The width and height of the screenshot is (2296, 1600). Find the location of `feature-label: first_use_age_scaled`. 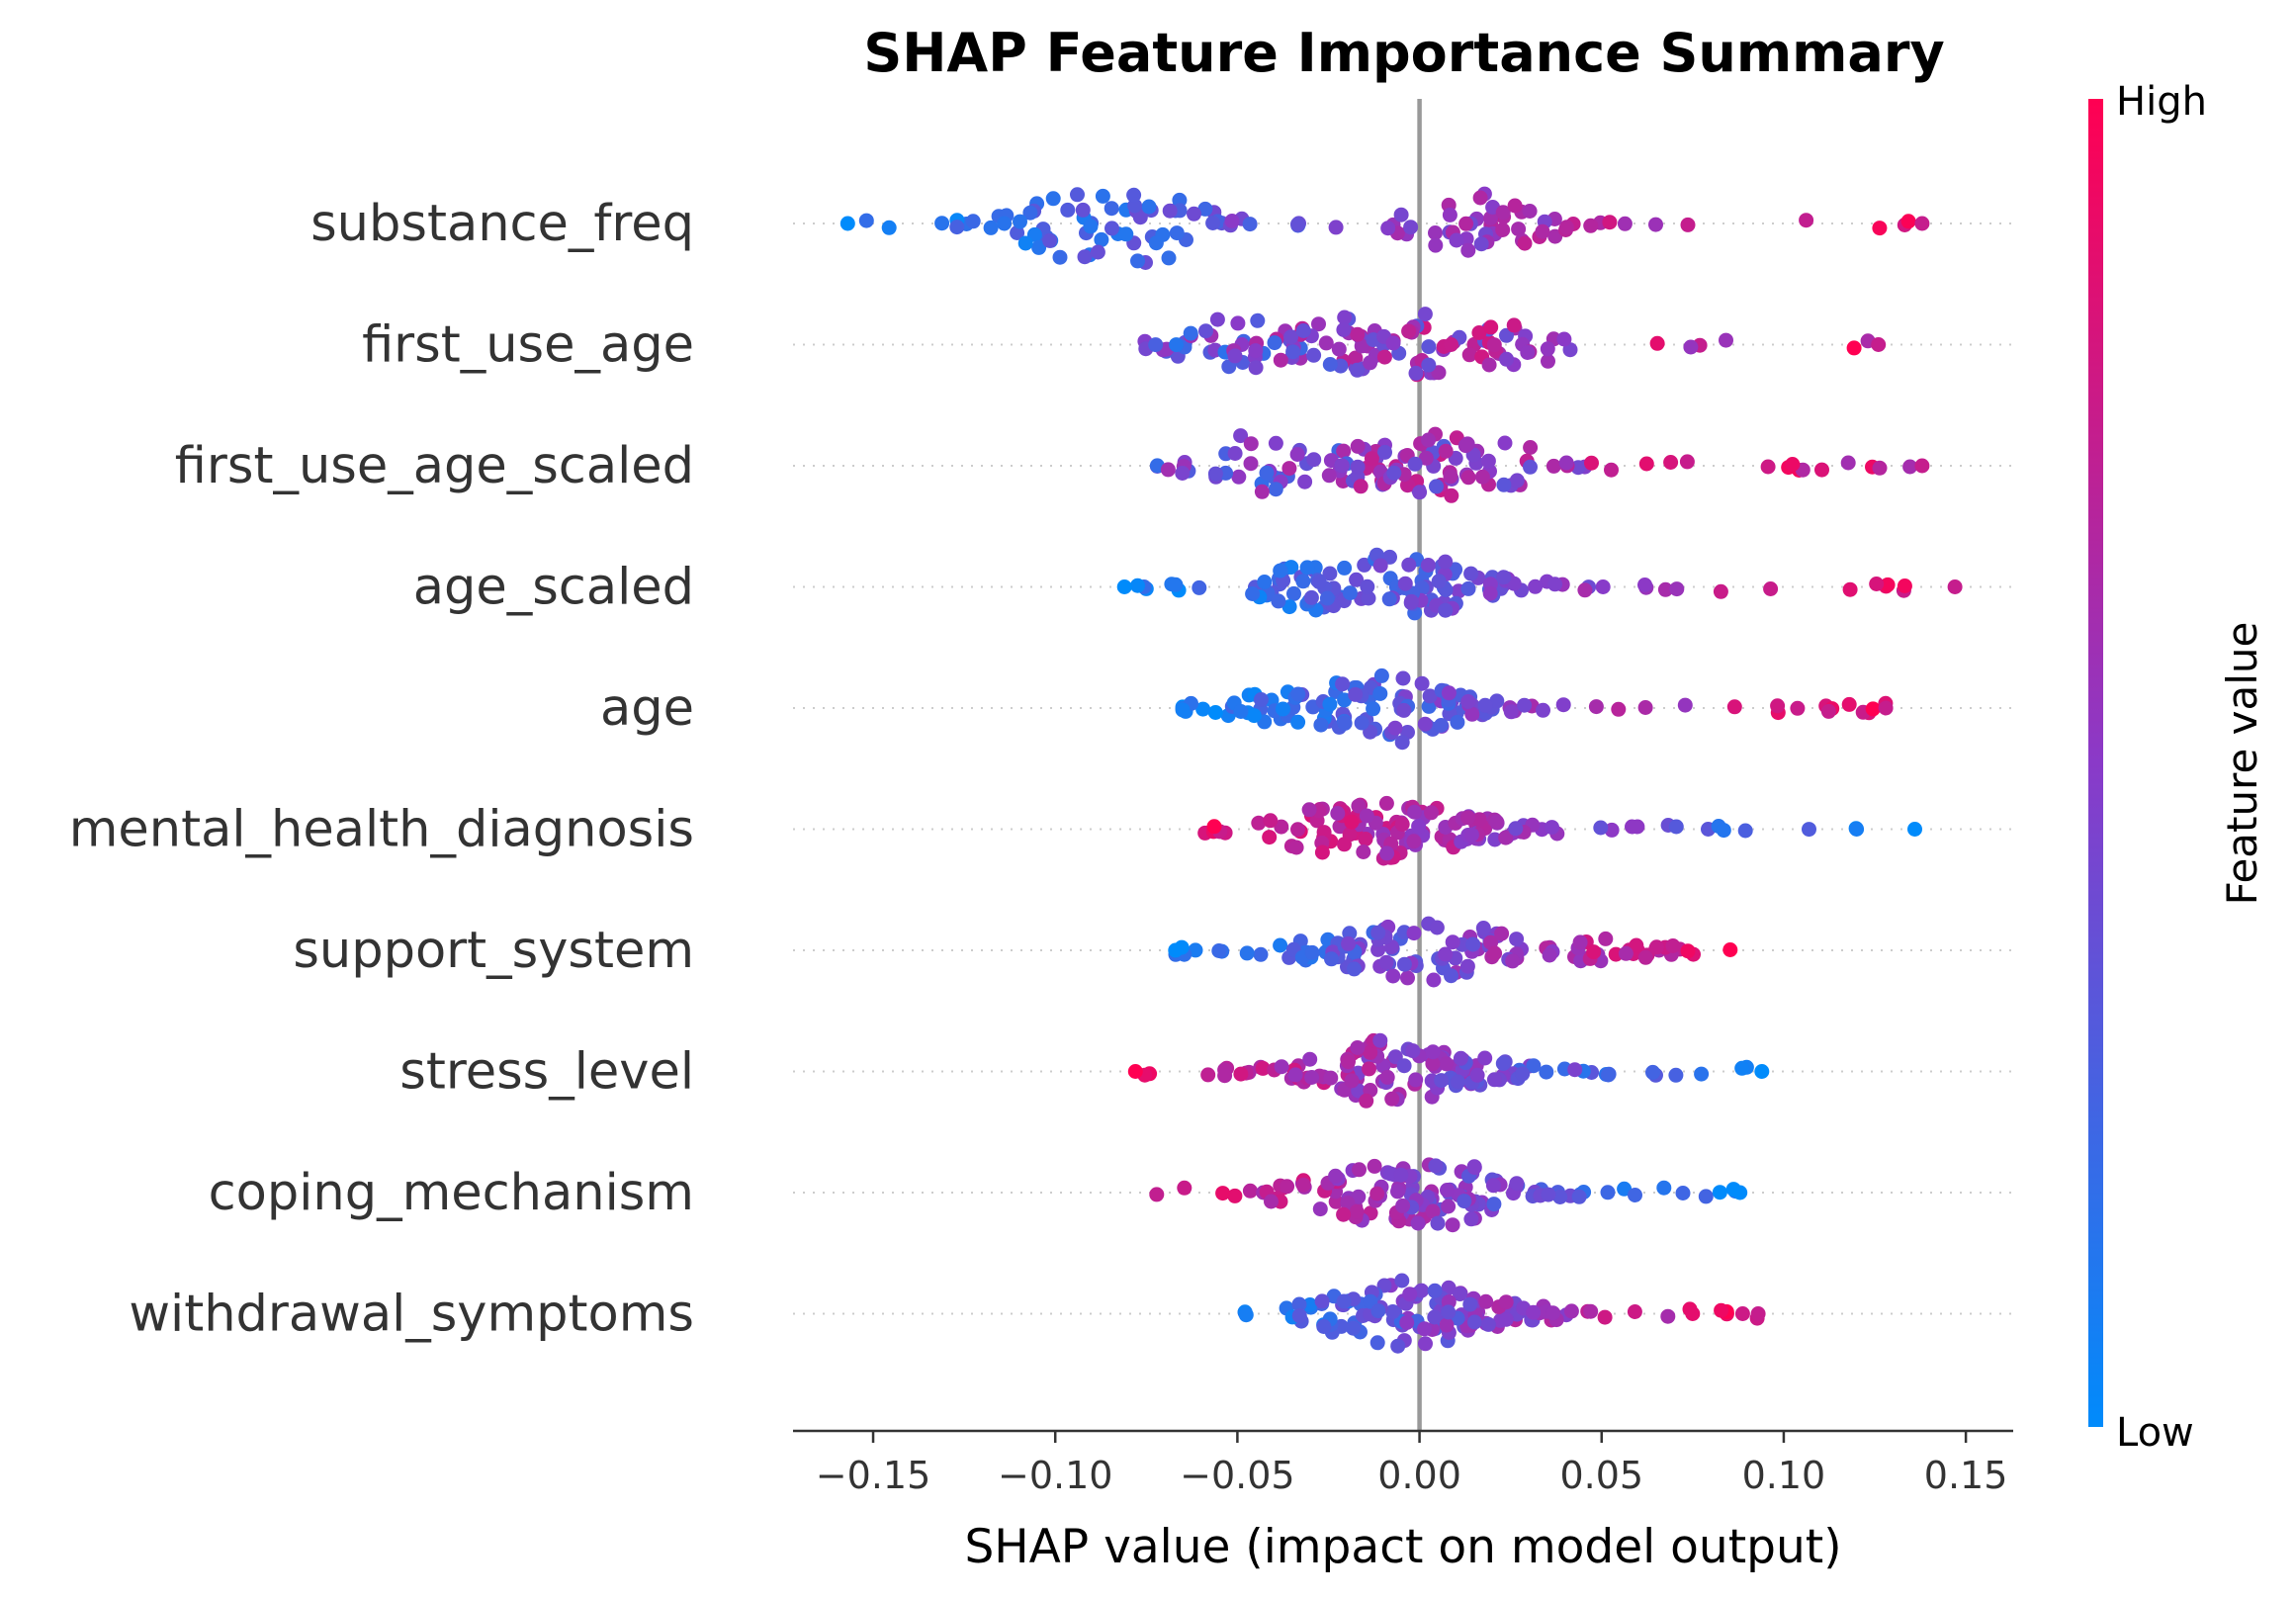

feature-label: first_use_age_scaled is located at coordinates (435, 466).